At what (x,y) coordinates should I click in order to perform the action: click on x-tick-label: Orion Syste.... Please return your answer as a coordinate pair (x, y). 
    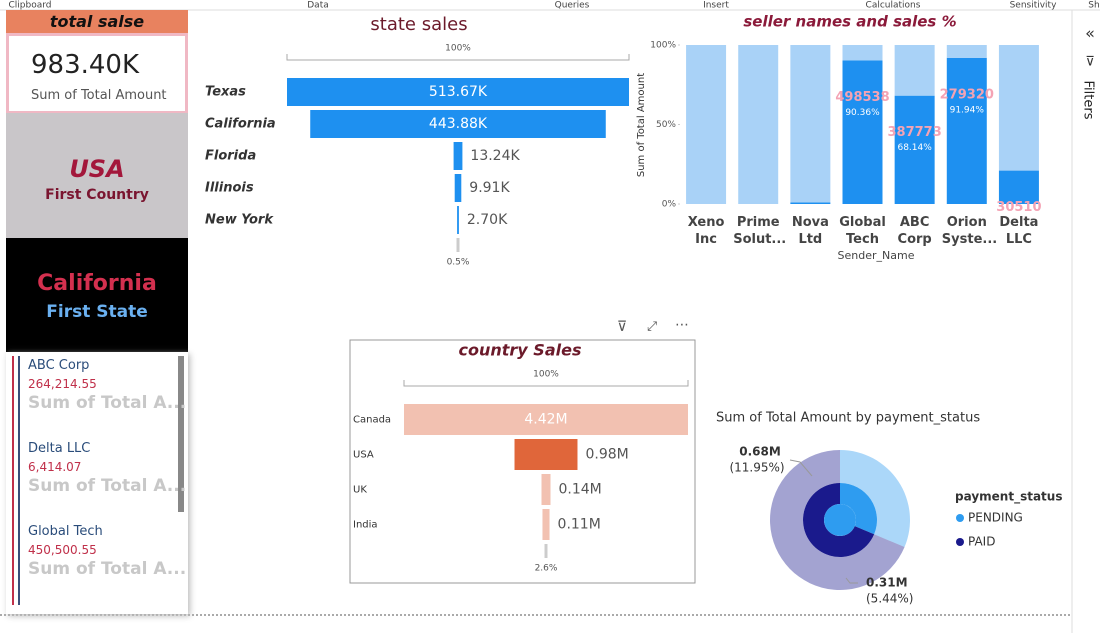
    Looking at the image, I should click on (969, 231).